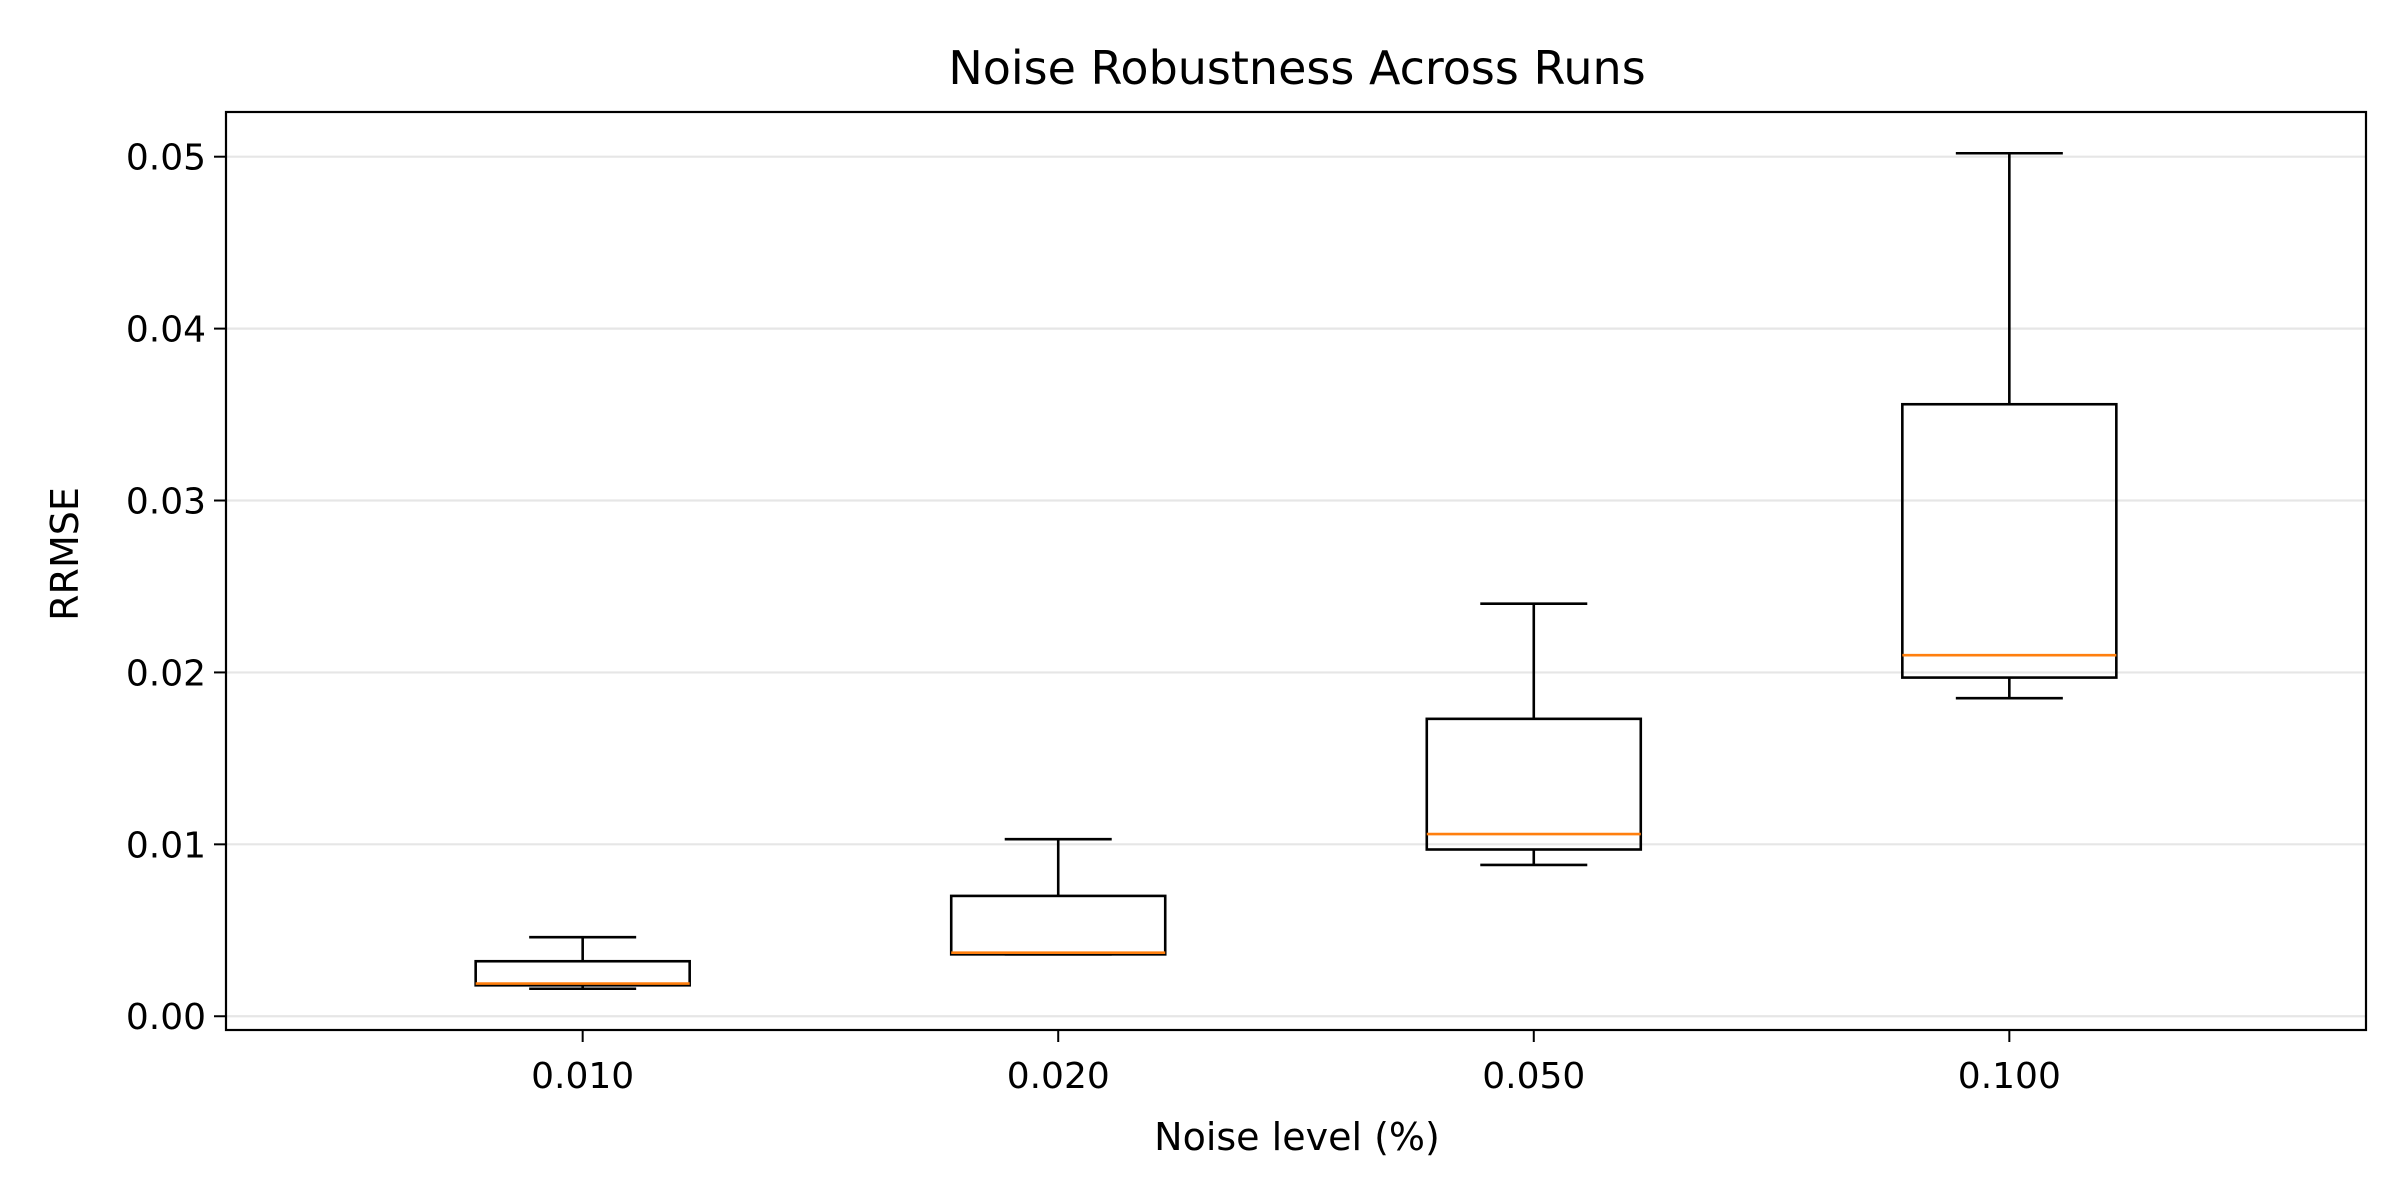  What do you see at coordinates (176, 588) in the screenshot?
I see `y-axis-ticks: 0.00 0.01 0.02 0.03 0.04 0.05` at bounding box center [176, 588].